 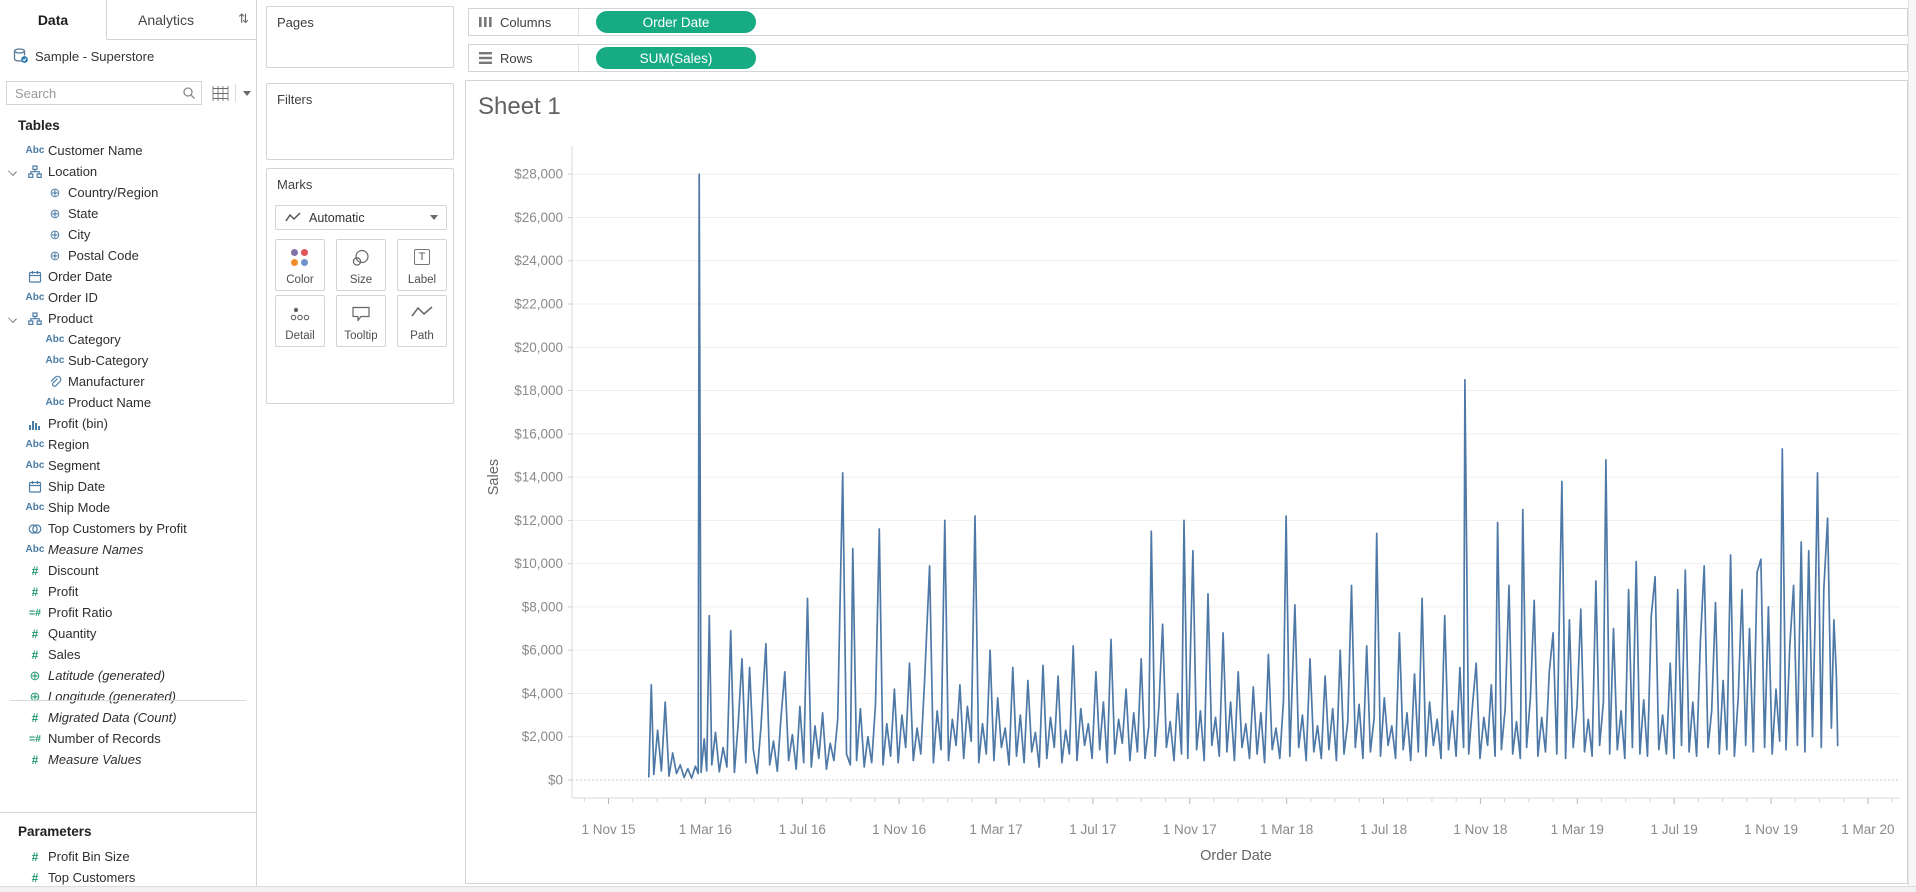 I want to click on field-item: Abc Ship Mode, so click(x=128, y=507).